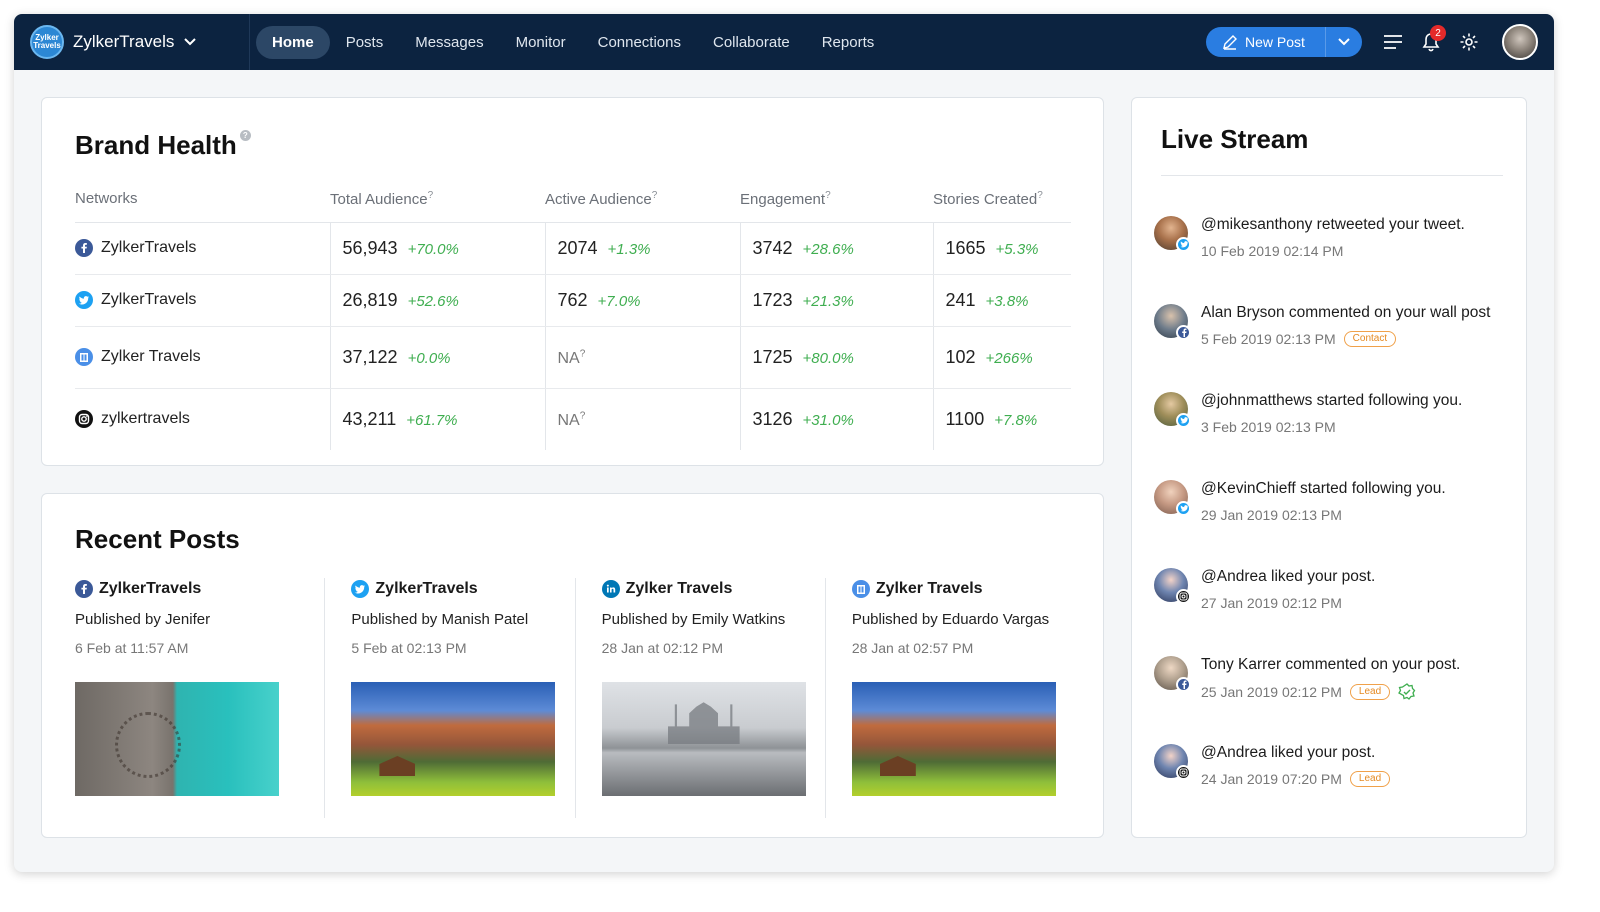 The width and height of the screenshot is (1600, 912). Describe the element at coordinates (433, 301) in the screenshot. I see `metric-change: +52.6%` at that location.